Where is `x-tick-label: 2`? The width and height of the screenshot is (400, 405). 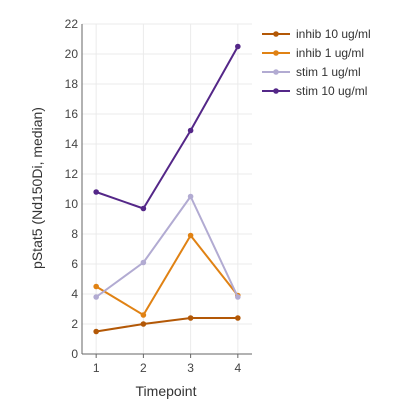
x-tick-label: 2 is located at coordinates (143, 368).